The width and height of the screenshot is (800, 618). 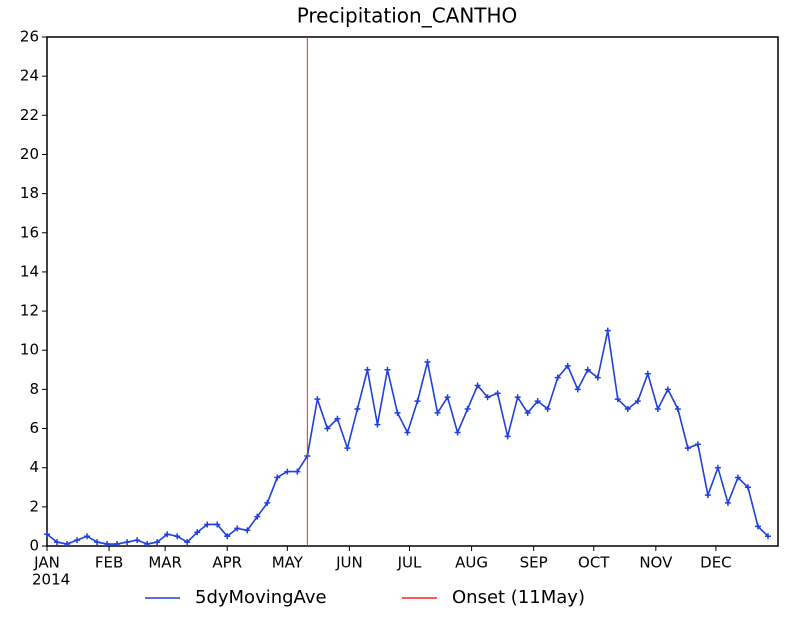 I want to click on x-tick-label: DEC, so click(x=716, y=563).